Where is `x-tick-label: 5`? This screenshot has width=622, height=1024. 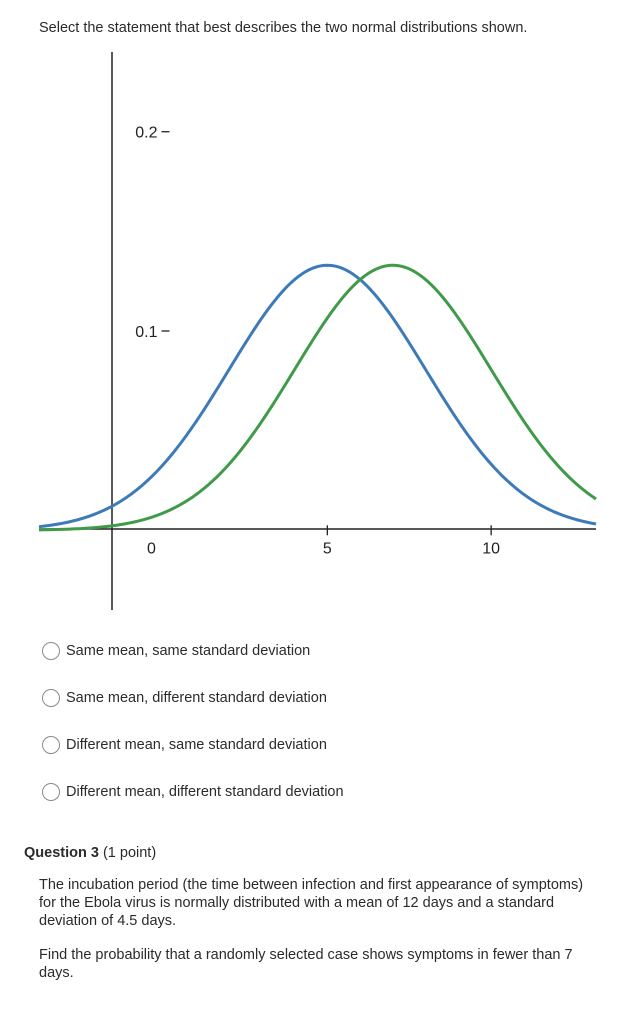
x-tick-label: 5 is located at coordinates (327, 548).